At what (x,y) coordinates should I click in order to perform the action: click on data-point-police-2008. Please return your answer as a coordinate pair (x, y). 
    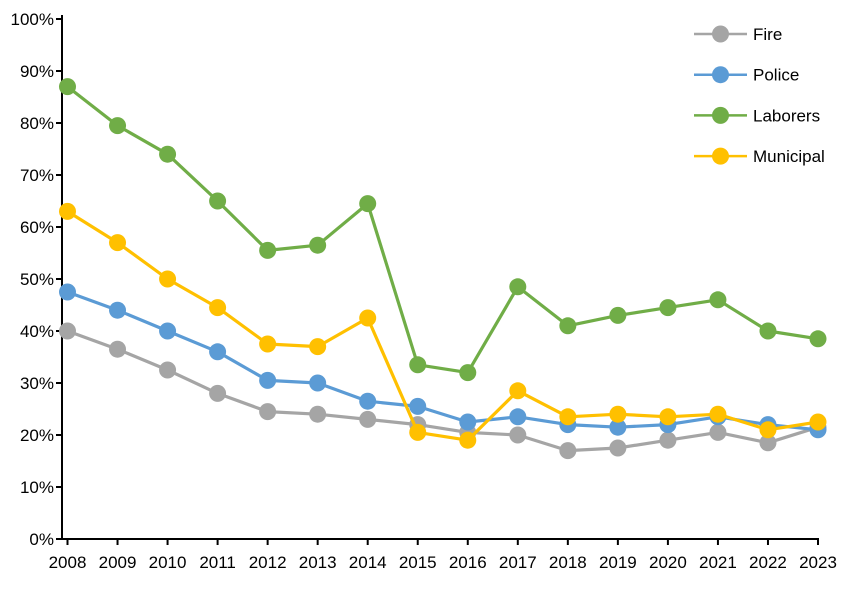
    Looking at the image, I should click on (67, 292).